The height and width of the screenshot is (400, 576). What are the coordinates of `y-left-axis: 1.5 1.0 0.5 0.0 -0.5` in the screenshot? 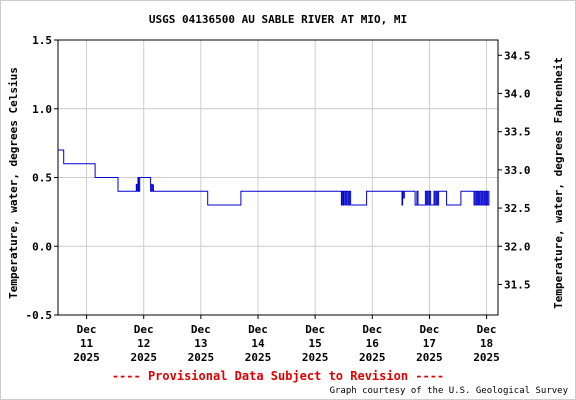 It's located at (42, 178).